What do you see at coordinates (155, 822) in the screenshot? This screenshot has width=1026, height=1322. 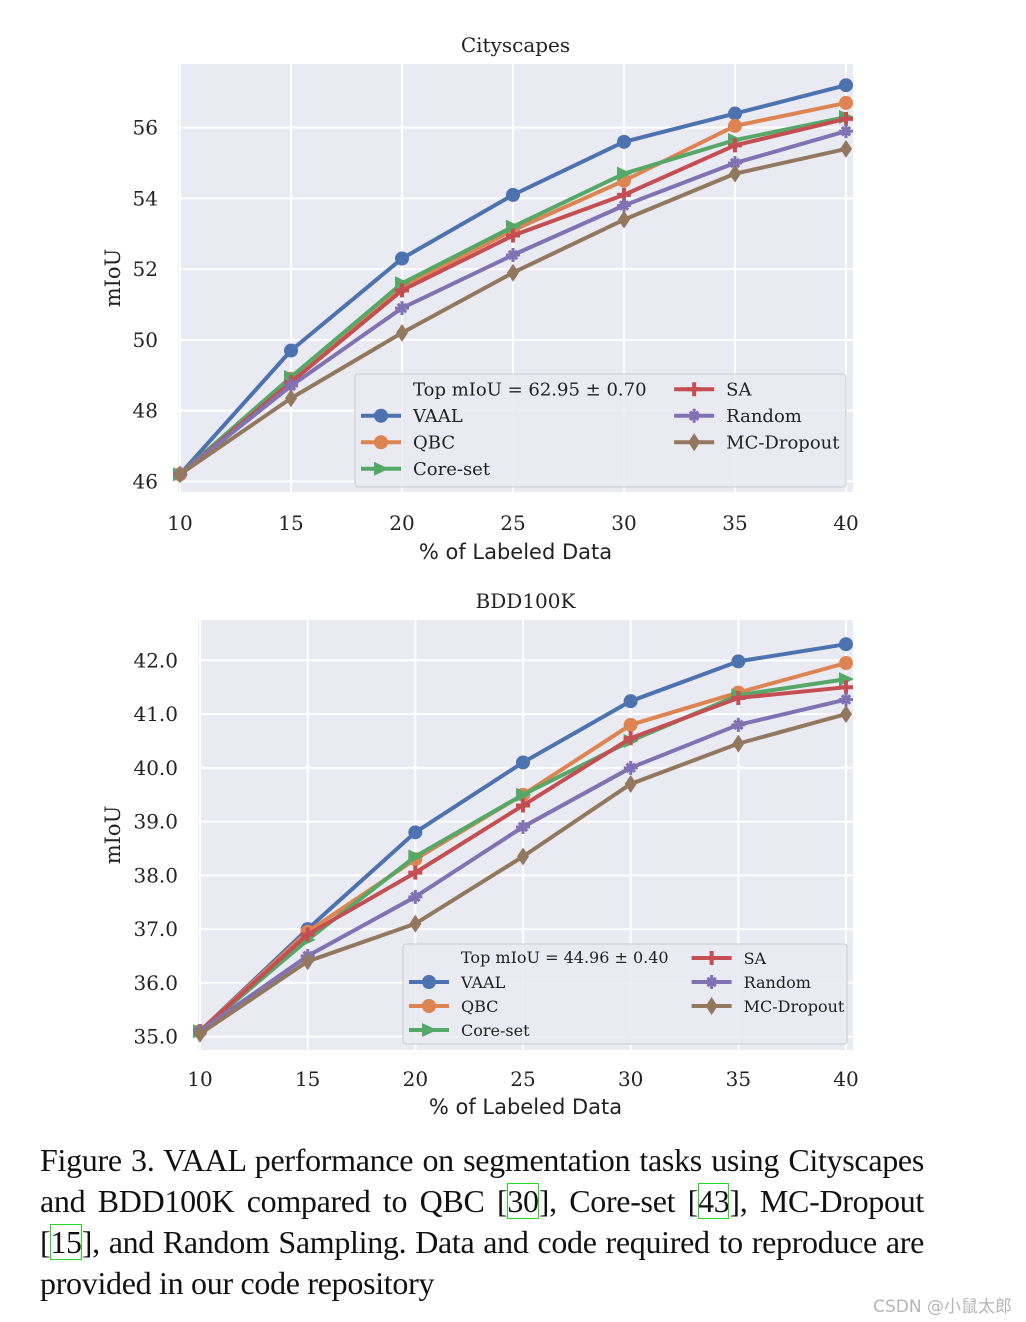 I see `y-tick-label: 39.0` at bounding box center [155, 822].